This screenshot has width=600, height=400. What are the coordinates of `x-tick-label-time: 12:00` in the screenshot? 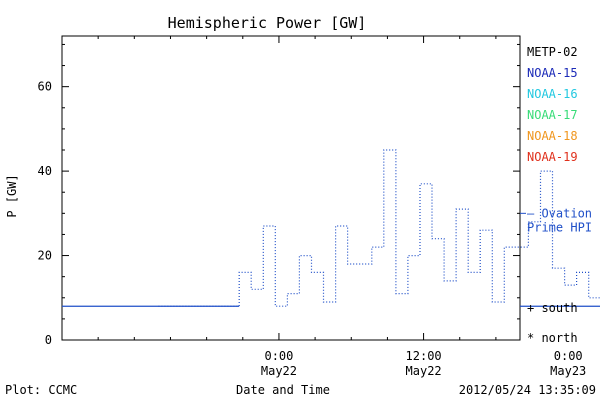 It's located at (424, 356).